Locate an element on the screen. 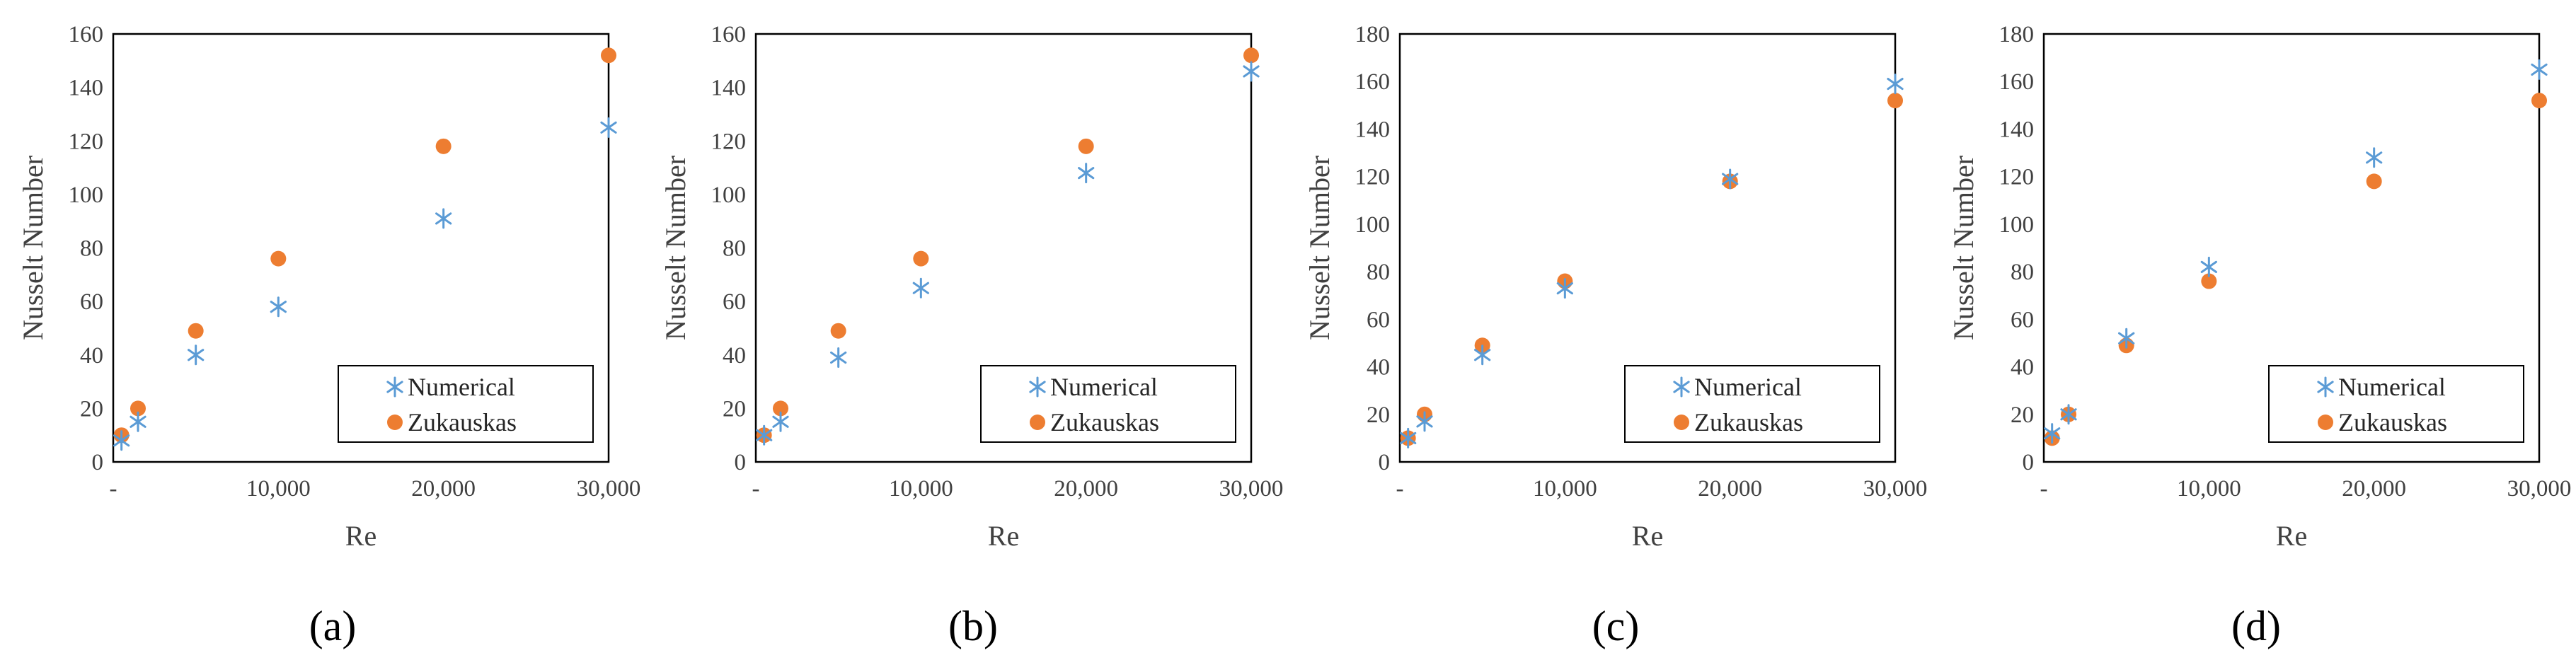  panel-label: (a) is located at coordinates (333, 626).